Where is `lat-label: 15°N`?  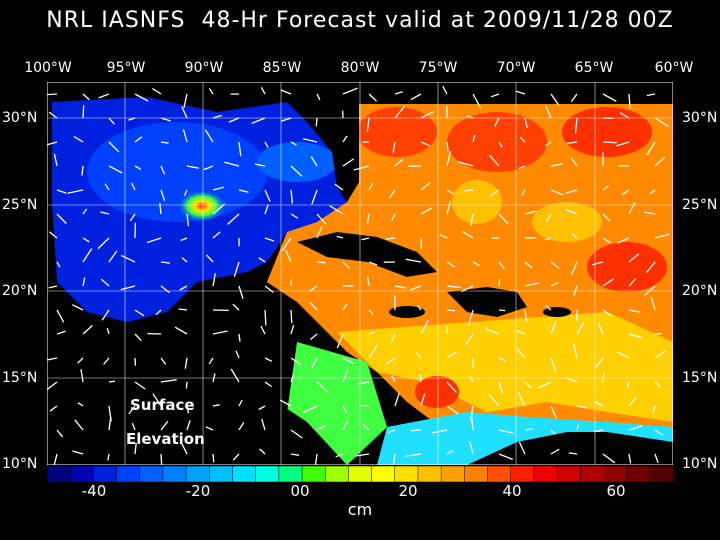
lat-label: 15°N is located at coordinates (20, 378).